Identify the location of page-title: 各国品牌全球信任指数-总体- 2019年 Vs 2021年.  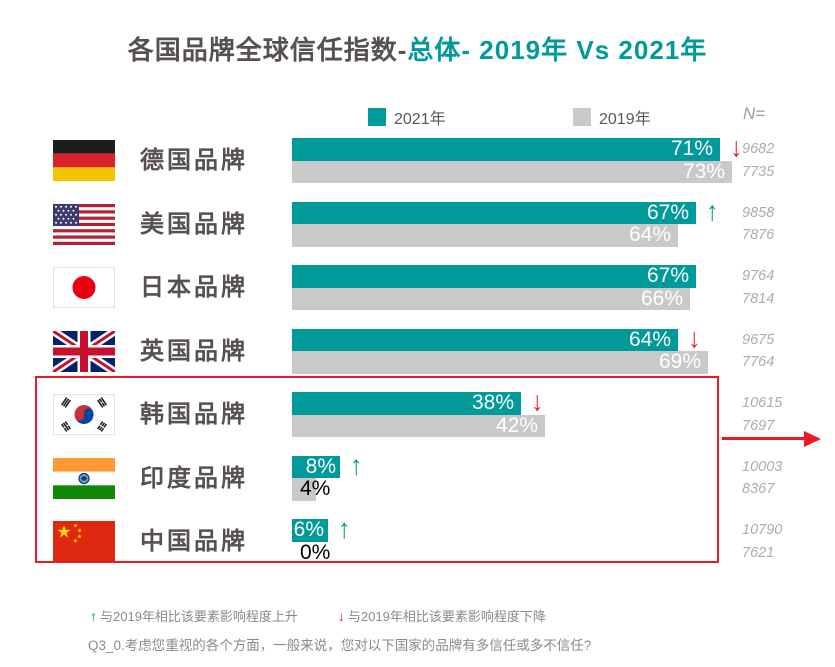
(417, 48).